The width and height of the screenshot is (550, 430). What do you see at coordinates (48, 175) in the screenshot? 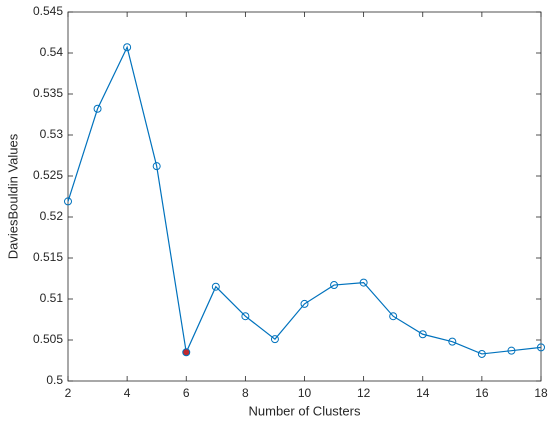
I see `y-tick-label: 0.525` at bounding box center [48, 175].